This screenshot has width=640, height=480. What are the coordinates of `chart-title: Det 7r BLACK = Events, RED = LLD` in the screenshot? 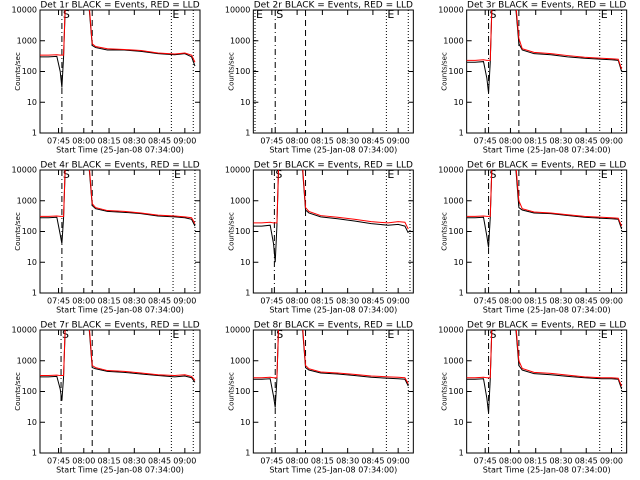 It's located at (119, 326).